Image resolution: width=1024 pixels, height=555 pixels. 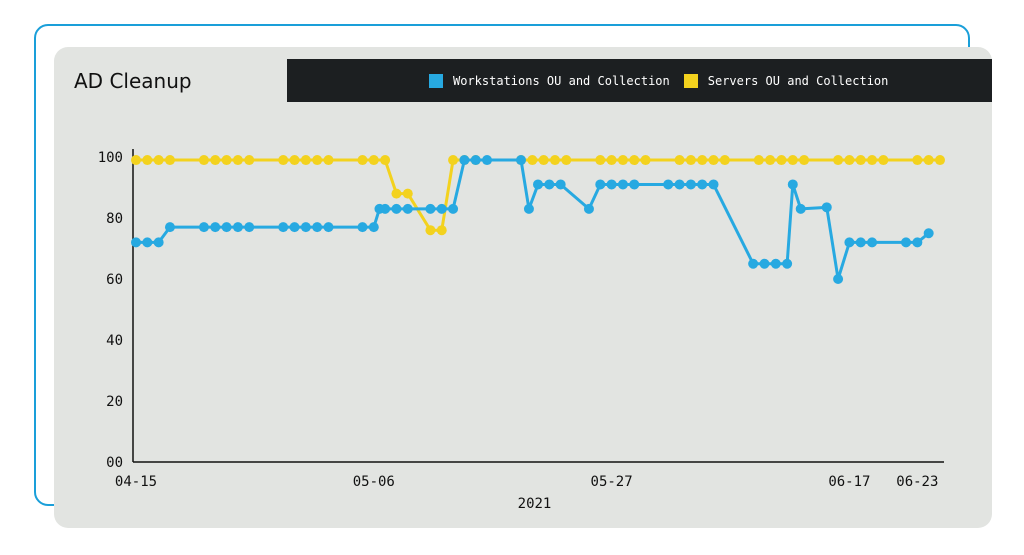 I want to click on x-tick-label: 05-06, so click(x=374, y=482).